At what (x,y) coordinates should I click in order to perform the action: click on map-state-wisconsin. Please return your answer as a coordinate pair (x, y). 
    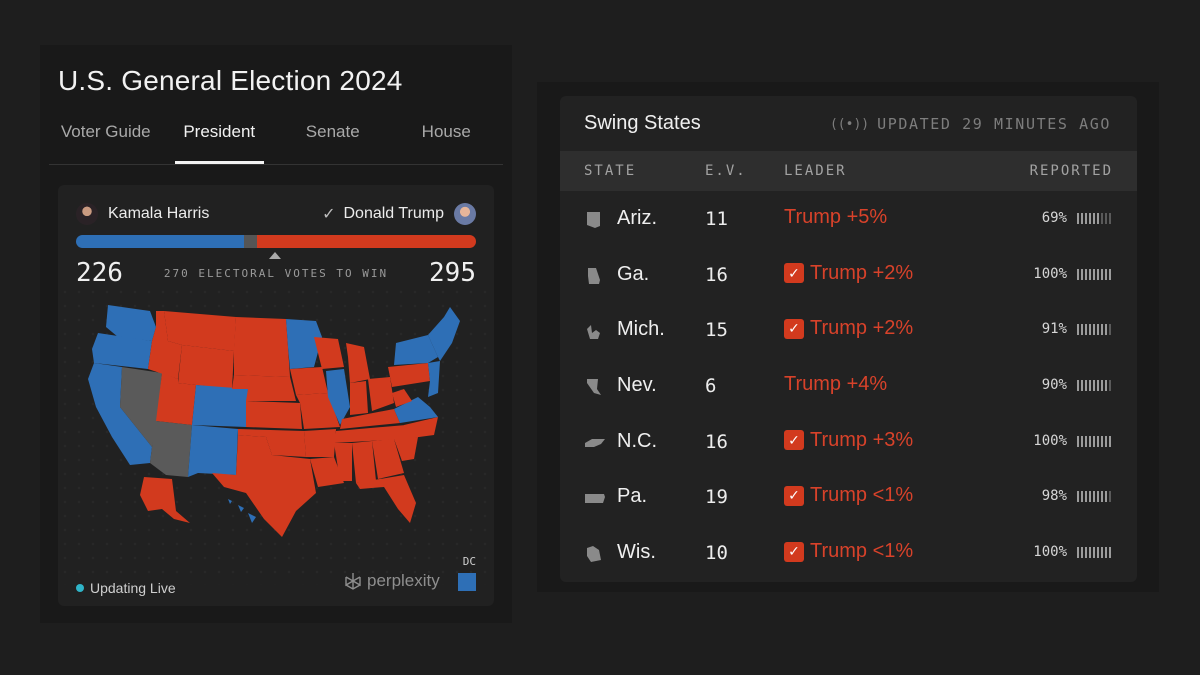
    Looking at the image, I should click on (329, 353).